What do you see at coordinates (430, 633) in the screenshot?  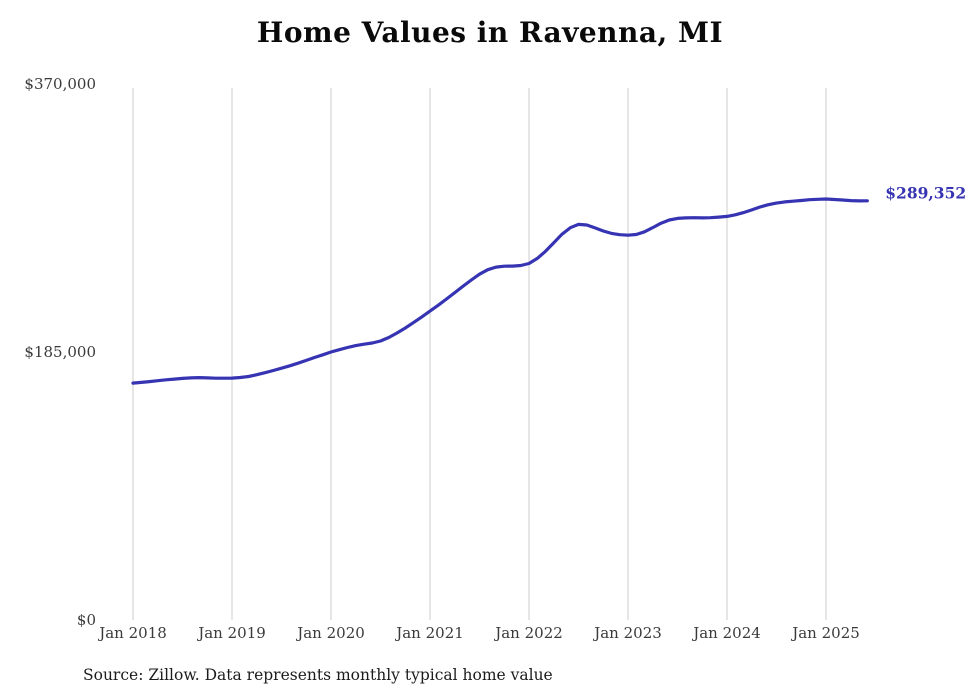 I see `x-axis-tick-label: Jan 2021` at bounding box center [430, 633].